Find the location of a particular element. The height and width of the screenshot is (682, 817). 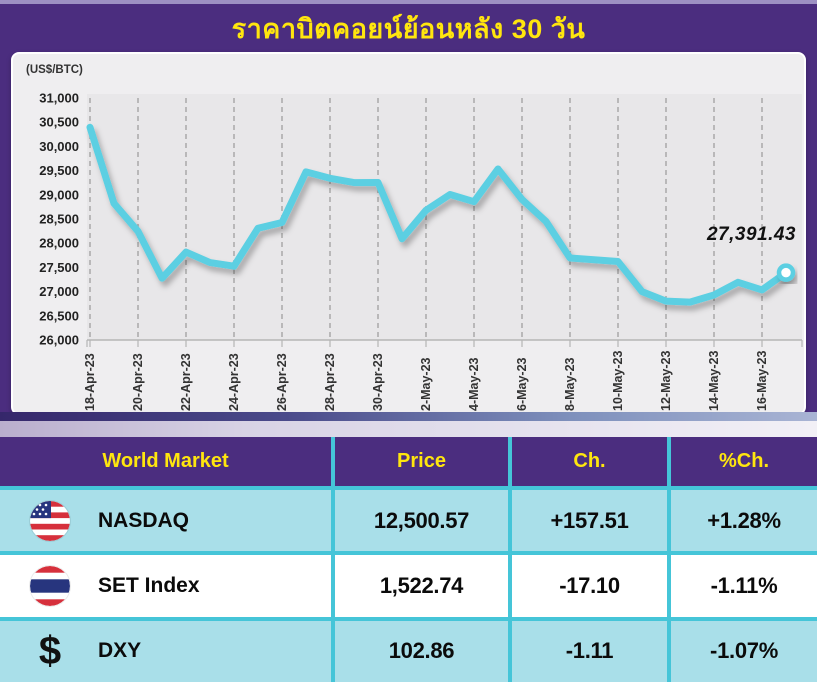

svg-text: 8-May-23 is located at coordinates (570, 384).